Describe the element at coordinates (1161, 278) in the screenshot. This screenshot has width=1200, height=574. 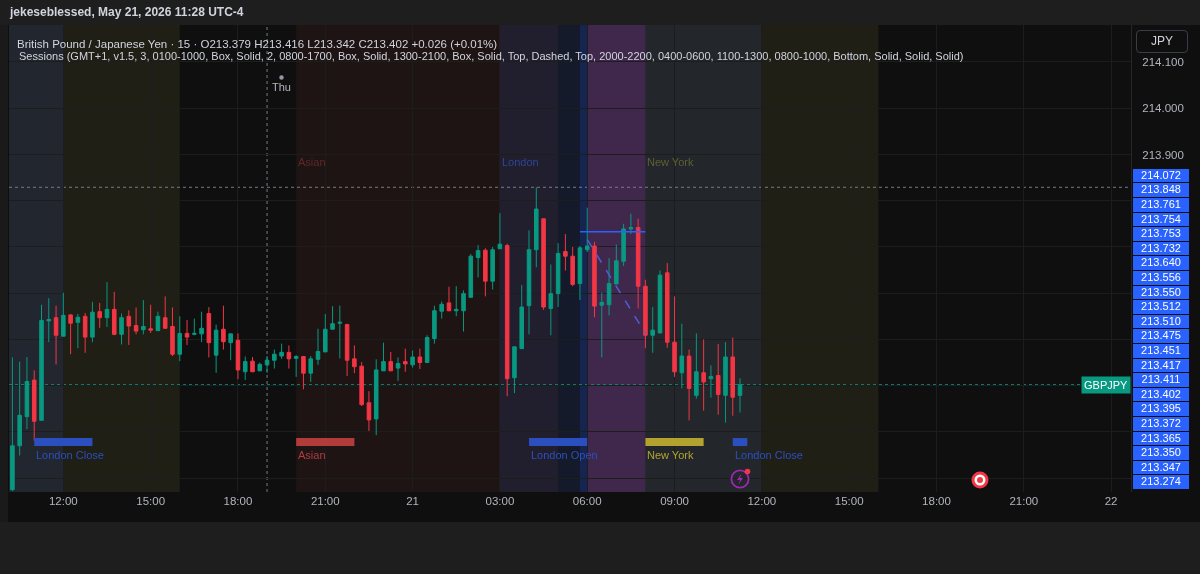
I see `text: 213.556` at that location.